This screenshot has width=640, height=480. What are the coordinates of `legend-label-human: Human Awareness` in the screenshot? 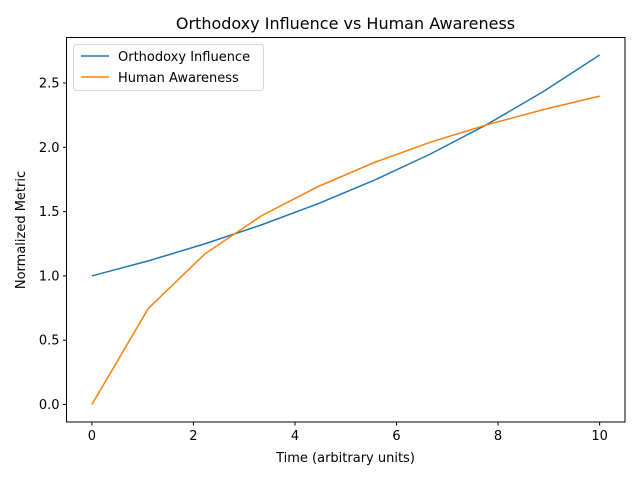 It's located at (178, 78).